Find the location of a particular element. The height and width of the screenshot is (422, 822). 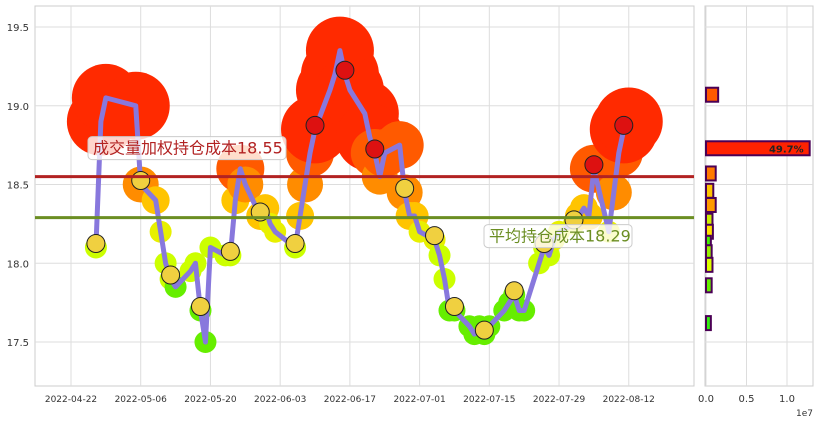

x-tick-label: 2022-05-06 is located at coordinates (141, 400).